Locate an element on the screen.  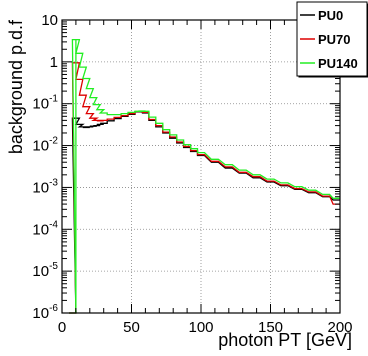
x-tick-label: 100 is located at coordinates (200, 327).